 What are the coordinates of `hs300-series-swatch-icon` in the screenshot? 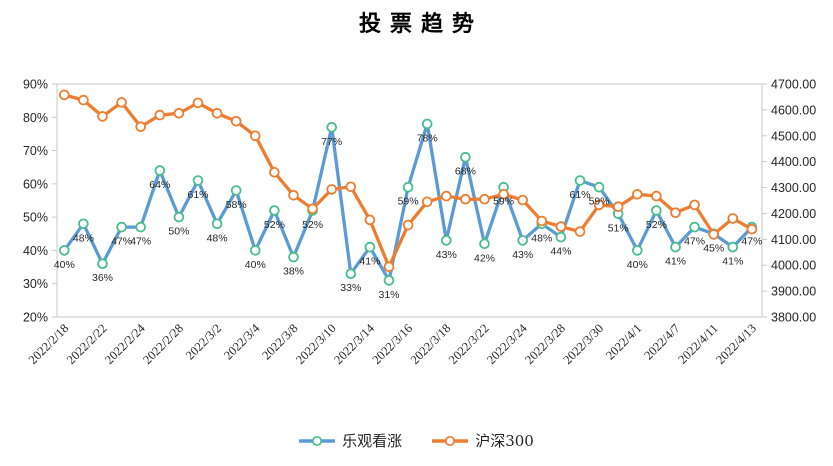 It's located at (450, 440).